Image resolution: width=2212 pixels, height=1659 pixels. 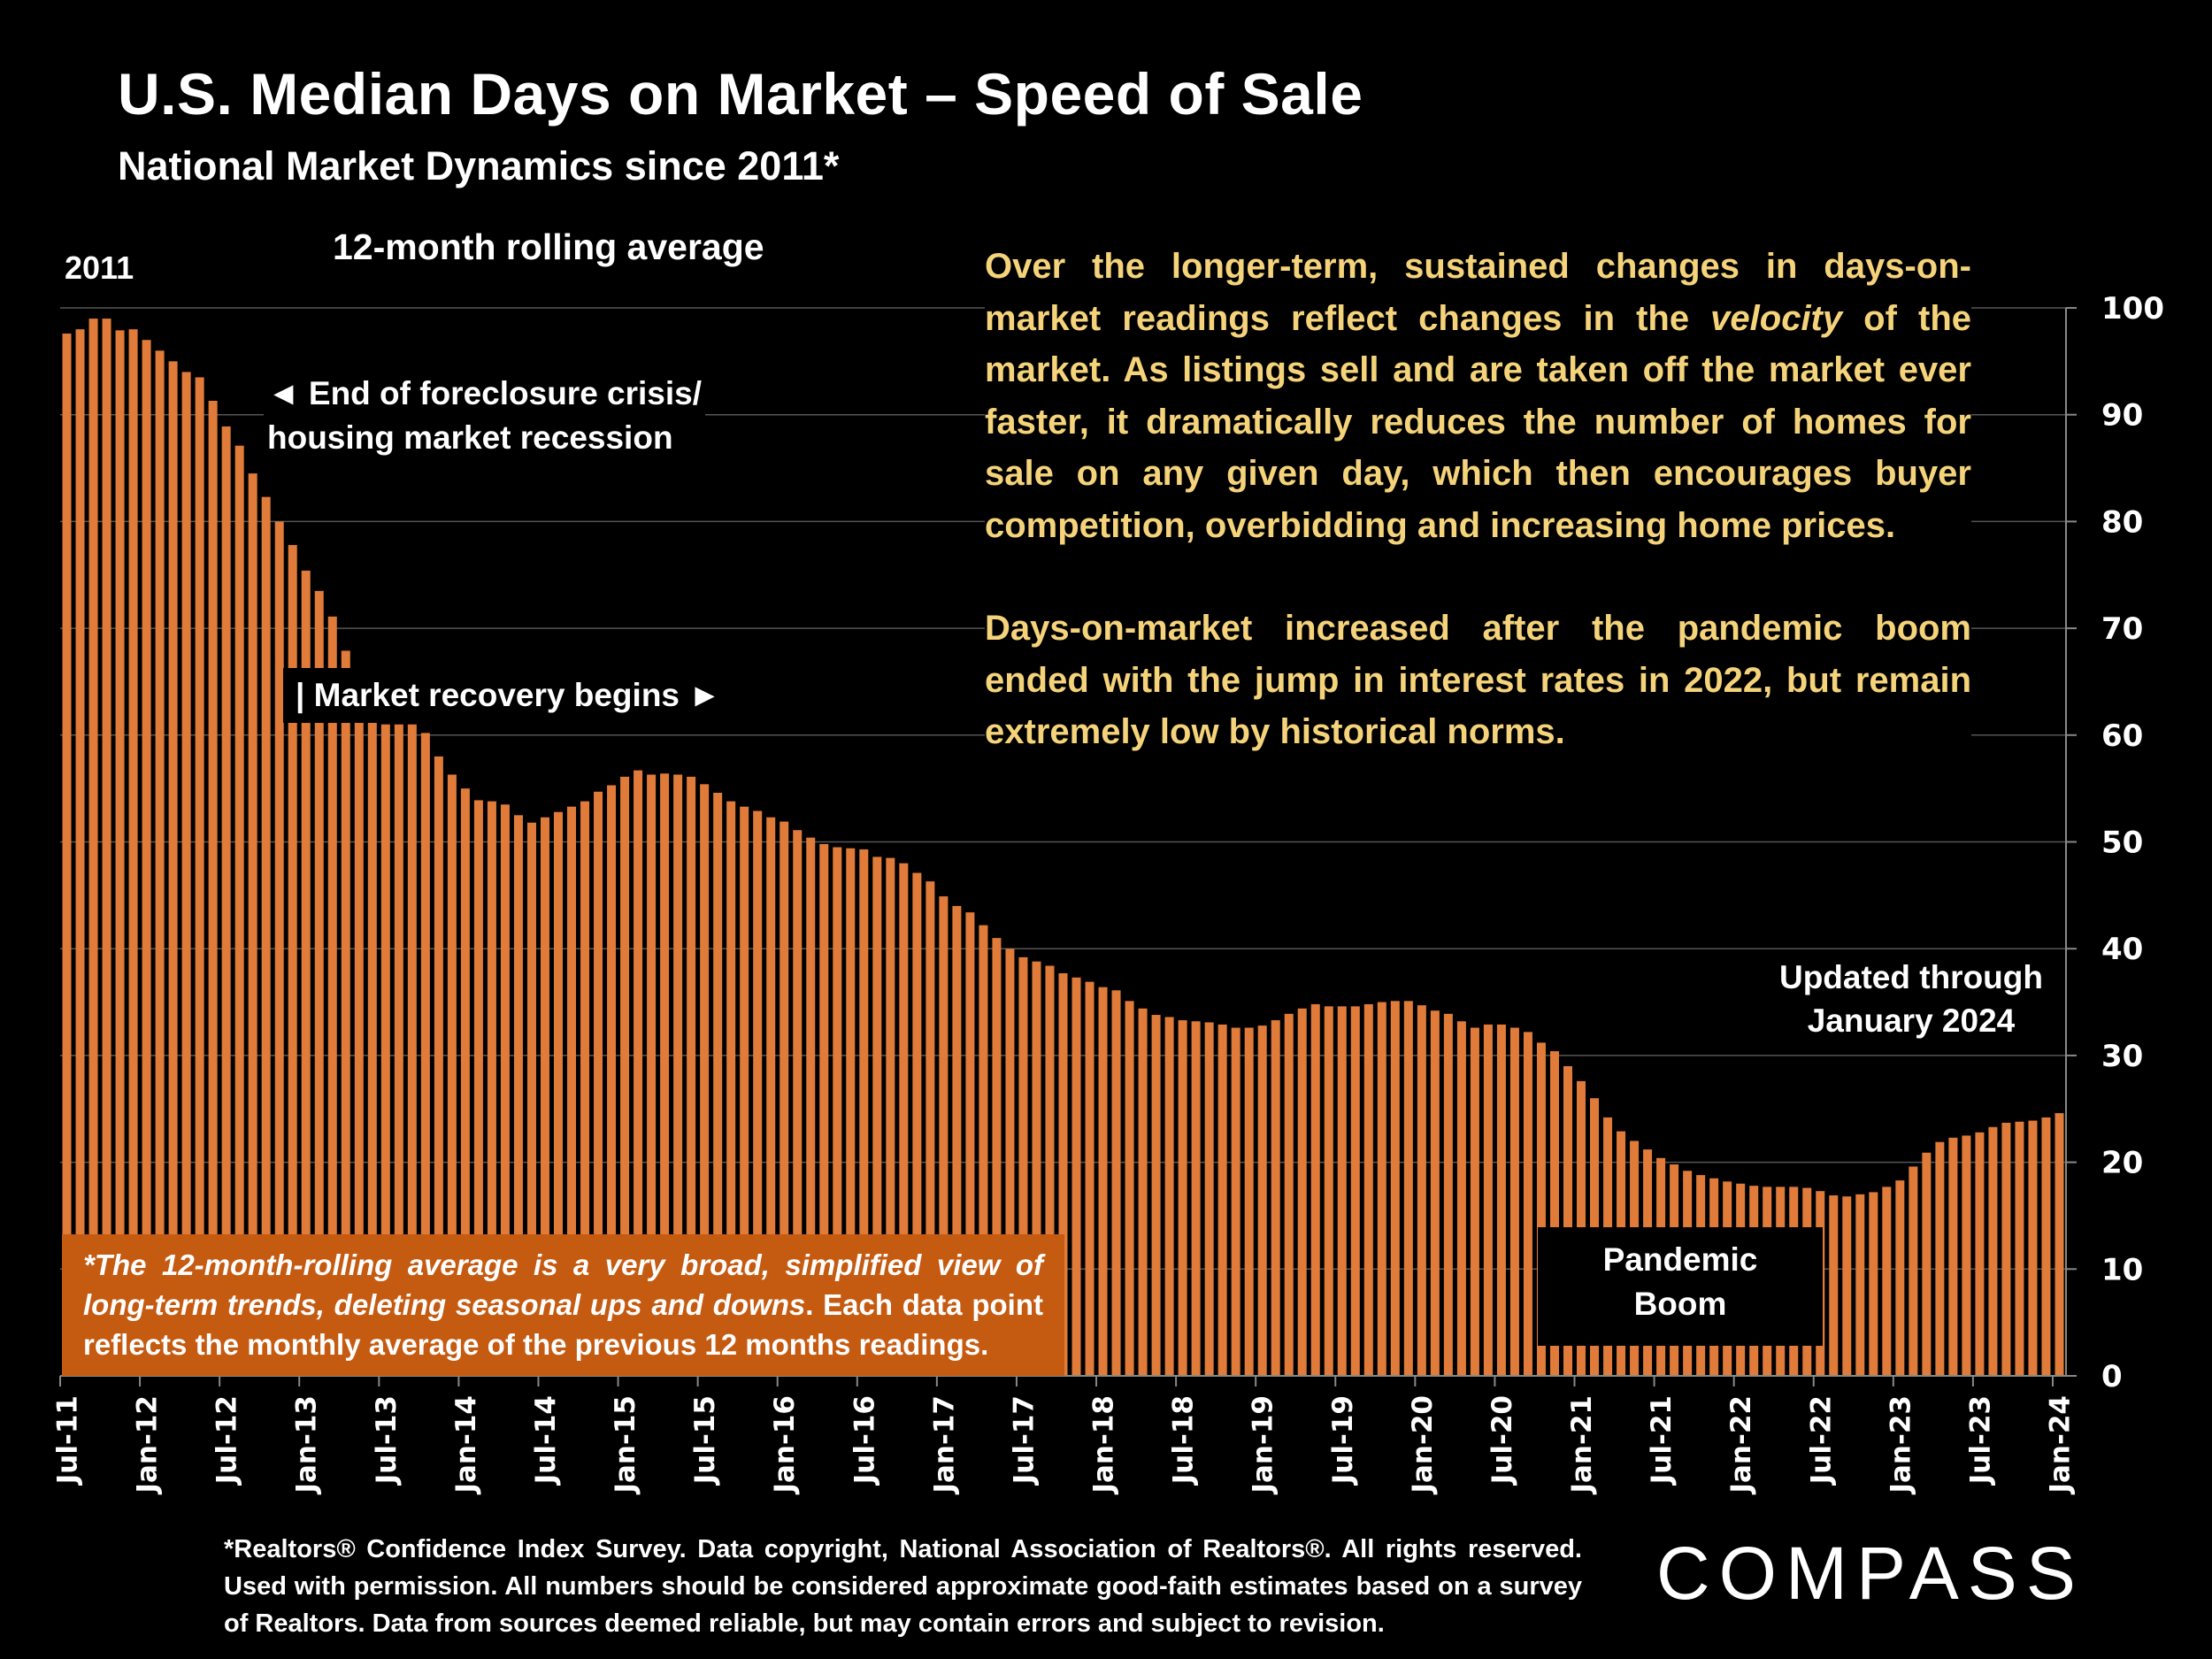 What do you see at coordinates (508, 695) in the screenshot?
I see `recovery-annotation: | Market recovery begins ►` at bounding box center [508, 695].